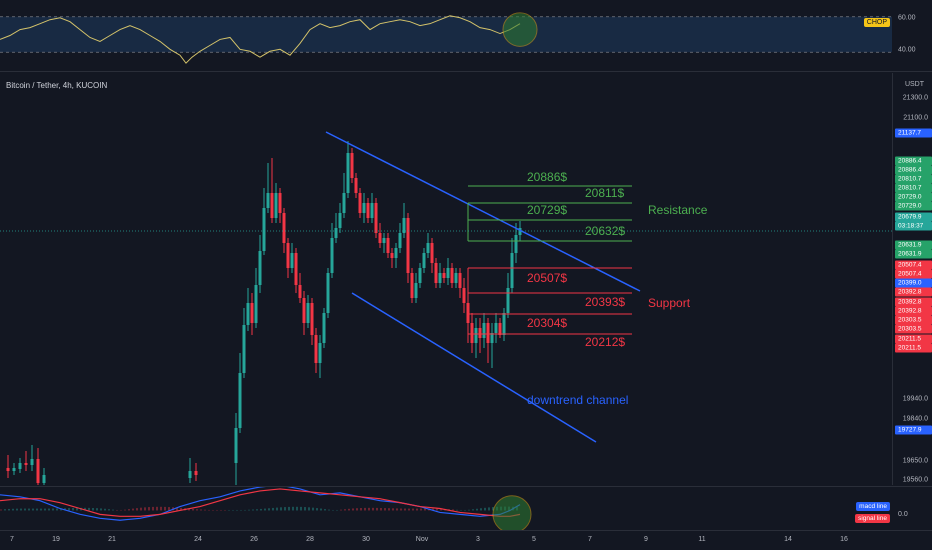 The width and height of the screenshot is (932, 550). I want to click on signal-line, so click(260, 502).